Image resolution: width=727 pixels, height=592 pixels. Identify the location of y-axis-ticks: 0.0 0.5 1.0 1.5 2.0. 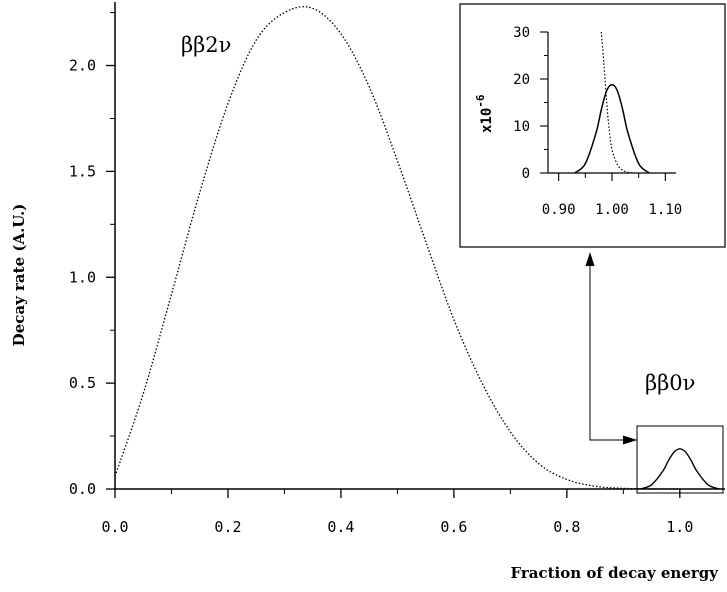
(92, 255).